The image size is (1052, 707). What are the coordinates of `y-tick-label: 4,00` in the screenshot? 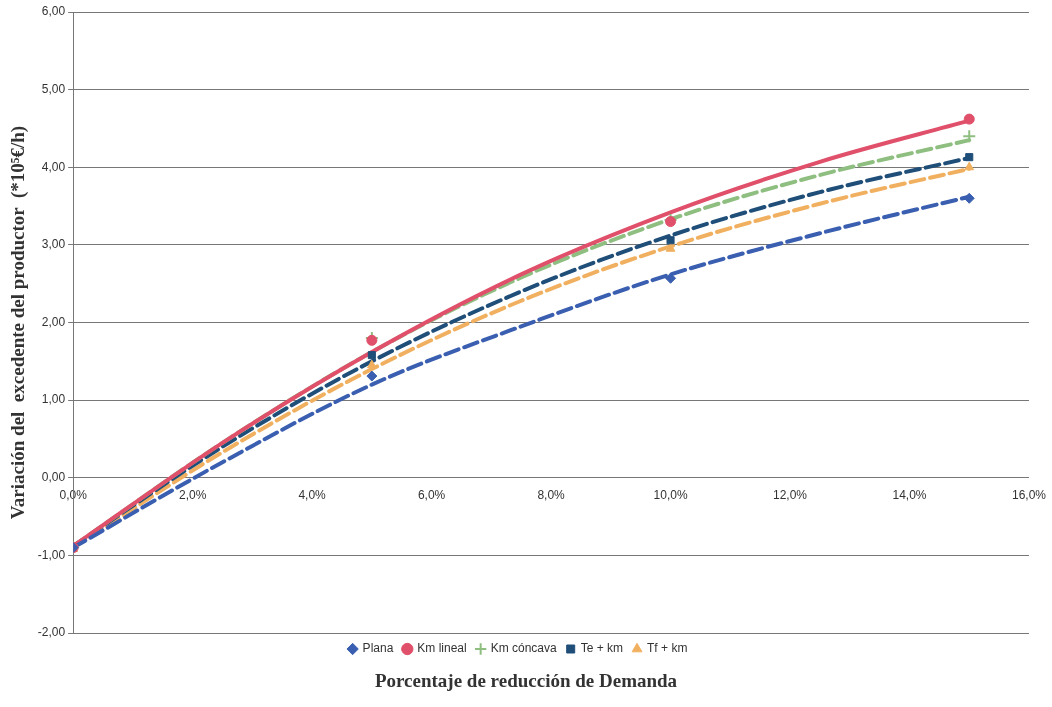 It's located at (53, 166).